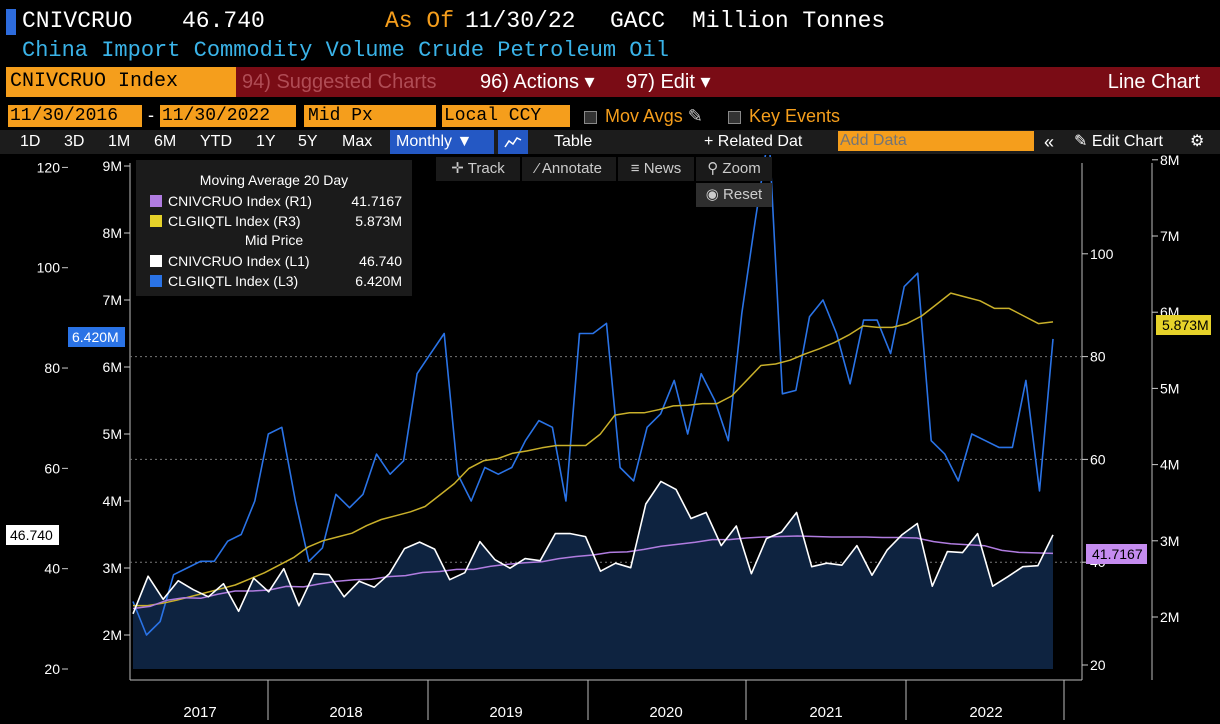  I want to click on axis-R3-label: 5M, so click(1169, 388).